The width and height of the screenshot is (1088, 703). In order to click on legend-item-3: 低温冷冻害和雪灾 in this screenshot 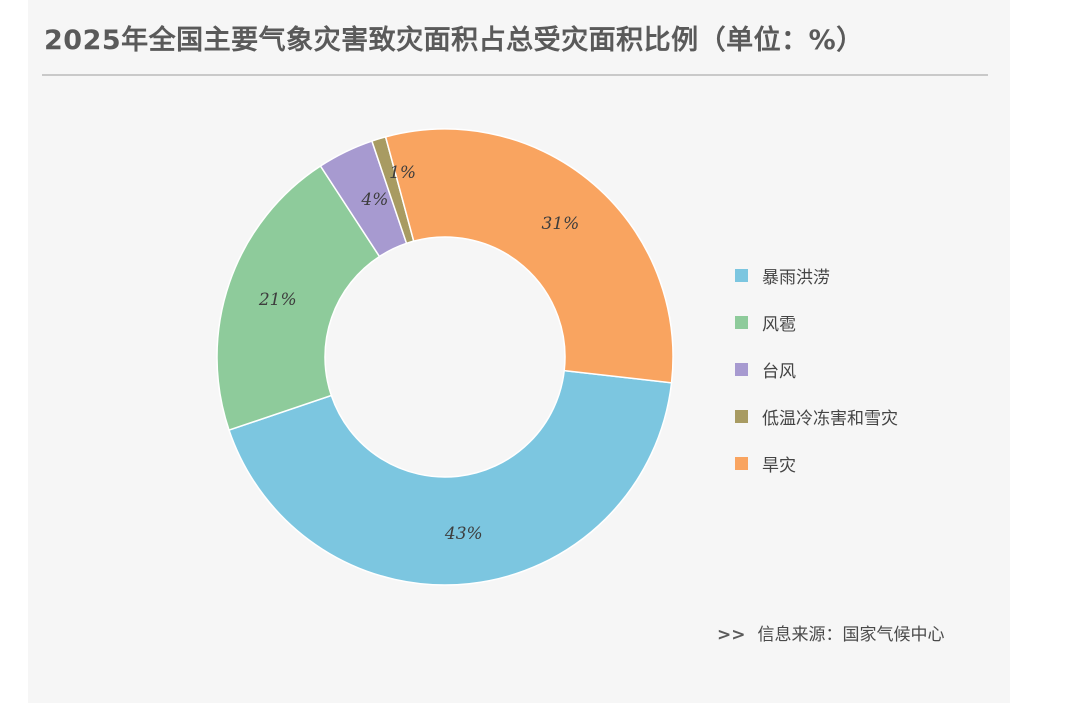, I will do `click(855, 416)`.